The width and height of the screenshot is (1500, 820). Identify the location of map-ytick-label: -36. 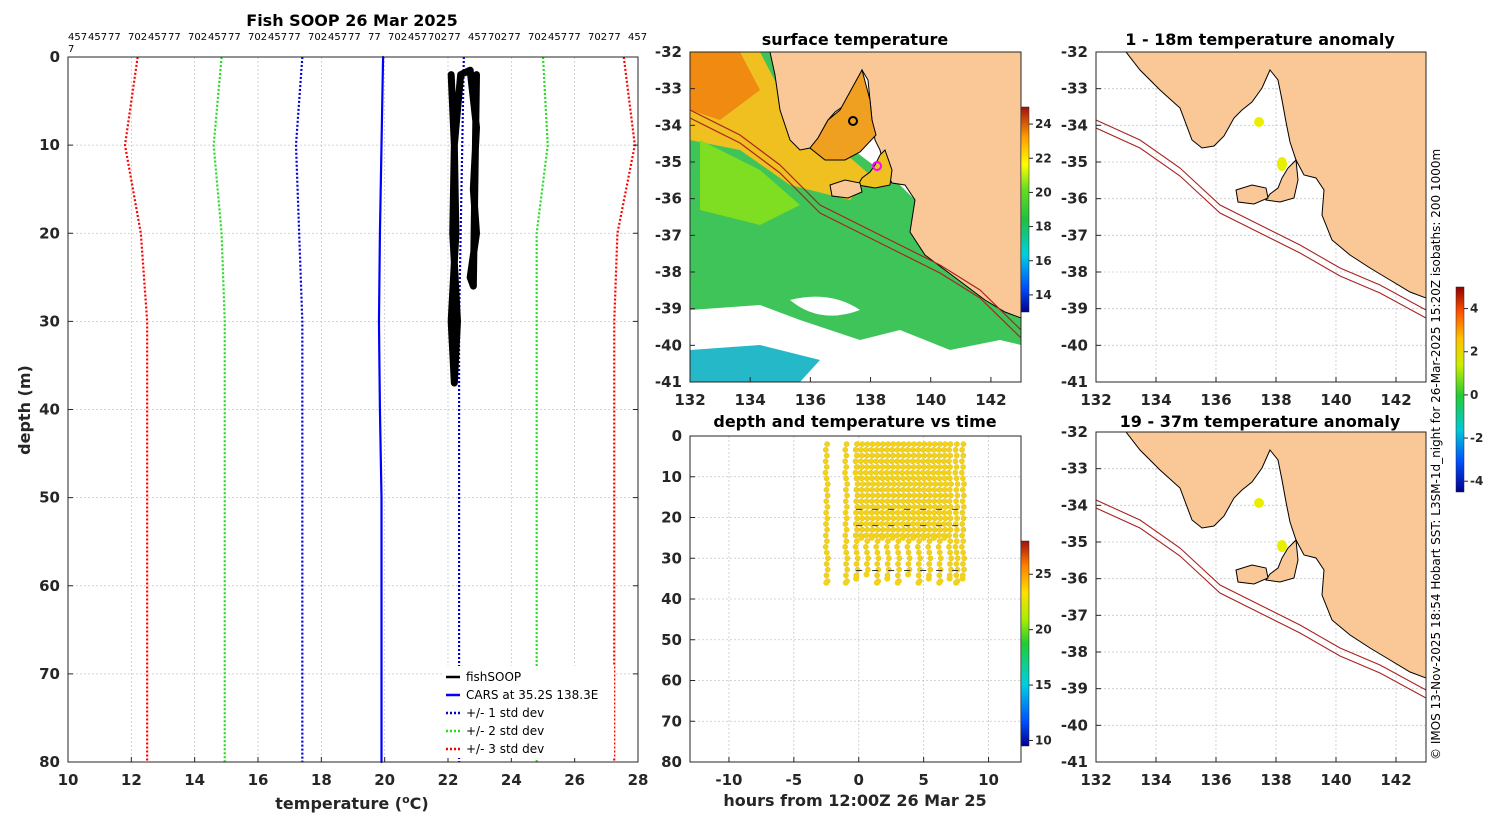
(1074, 199).